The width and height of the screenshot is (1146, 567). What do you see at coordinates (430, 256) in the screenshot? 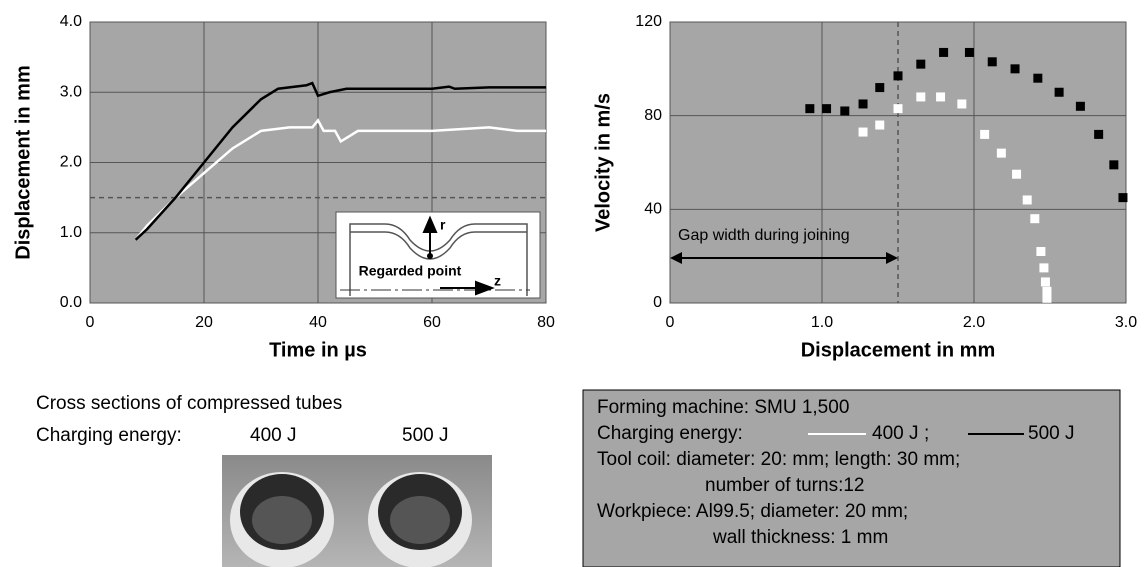
I see `regarded-point` at bounding box center [430, 256].